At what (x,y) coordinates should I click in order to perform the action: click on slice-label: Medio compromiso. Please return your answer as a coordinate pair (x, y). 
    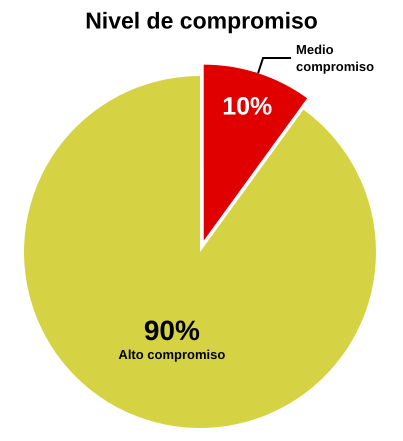
    Looking at the image, I should click on (335, 58).